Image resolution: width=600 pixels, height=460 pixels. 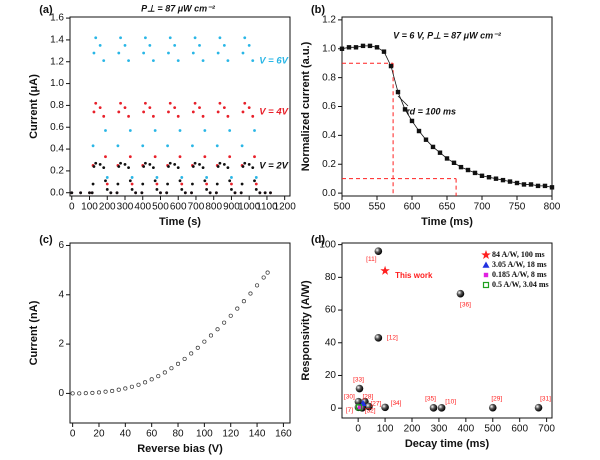 What do you see at coordinates (178, 8) in the screenshot?
I see `annotation: P⊥ = 87 μW cm⁻²` at bounding box center [178, 8].